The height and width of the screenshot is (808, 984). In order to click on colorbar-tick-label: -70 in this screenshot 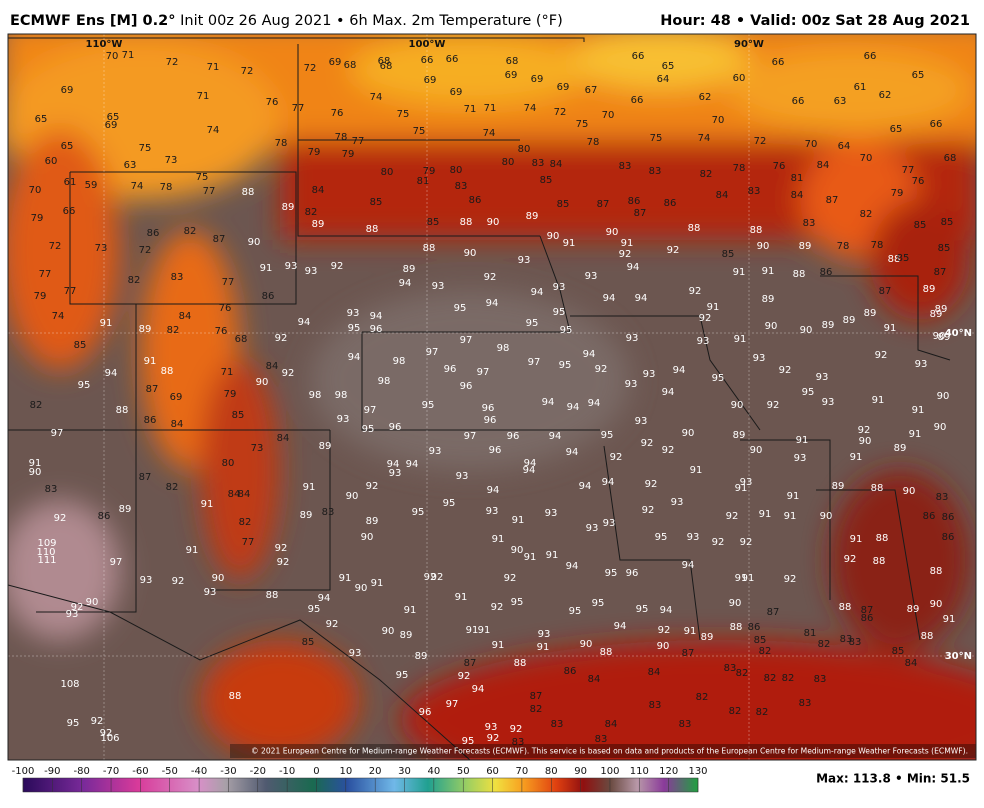, I will do `click(111, 771)`.